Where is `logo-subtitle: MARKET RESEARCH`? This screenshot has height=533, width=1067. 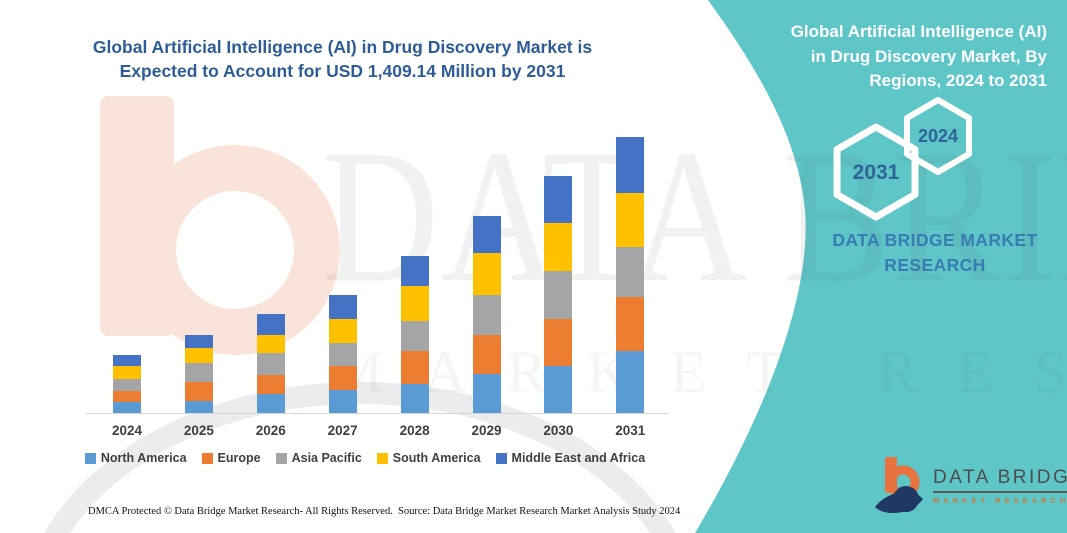
logo-subtitle: MARKET RESEARCH is located at coordinates (1000, 500).